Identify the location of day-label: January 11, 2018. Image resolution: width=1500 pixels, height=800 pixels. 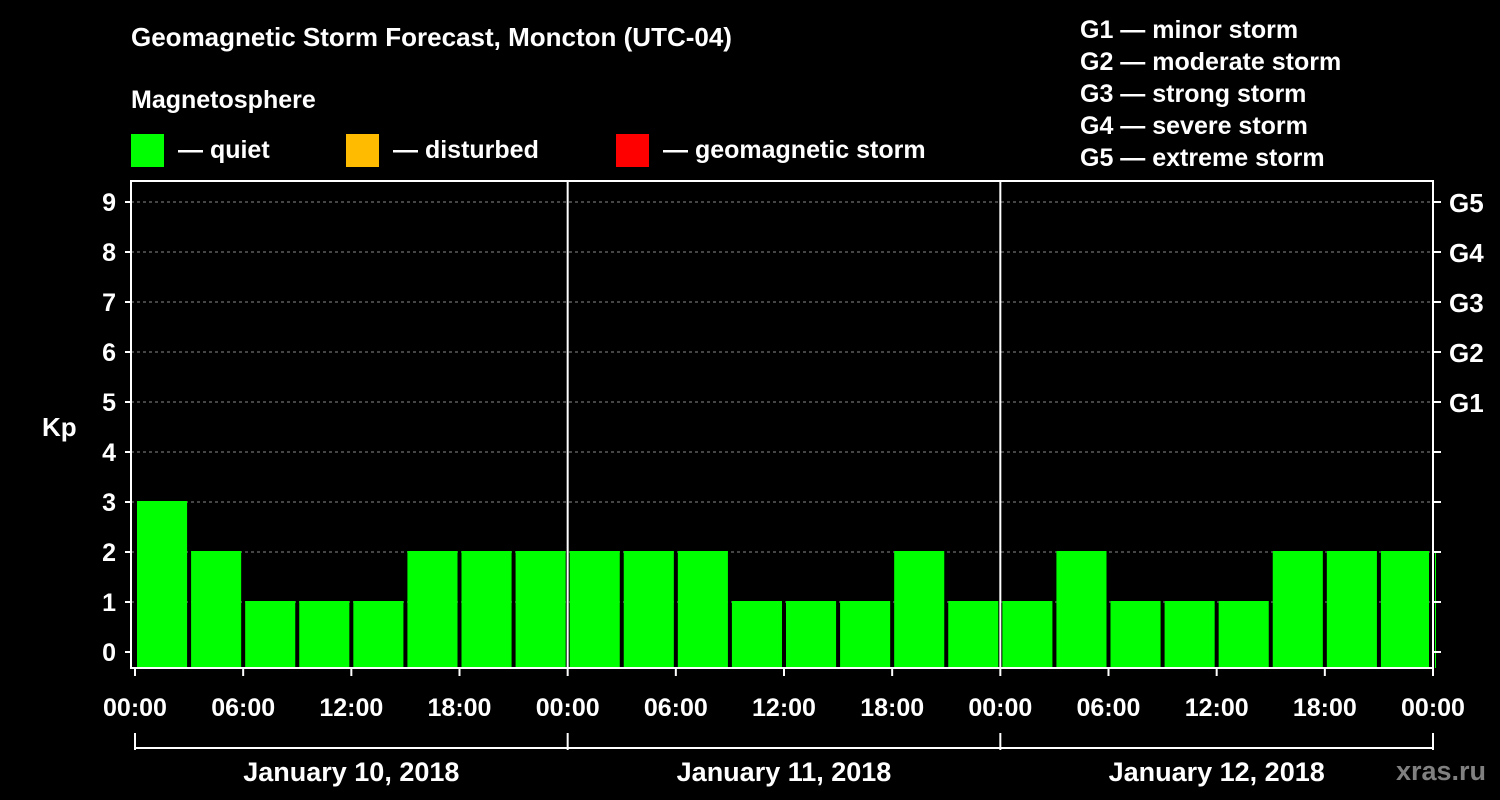
(784, 772).